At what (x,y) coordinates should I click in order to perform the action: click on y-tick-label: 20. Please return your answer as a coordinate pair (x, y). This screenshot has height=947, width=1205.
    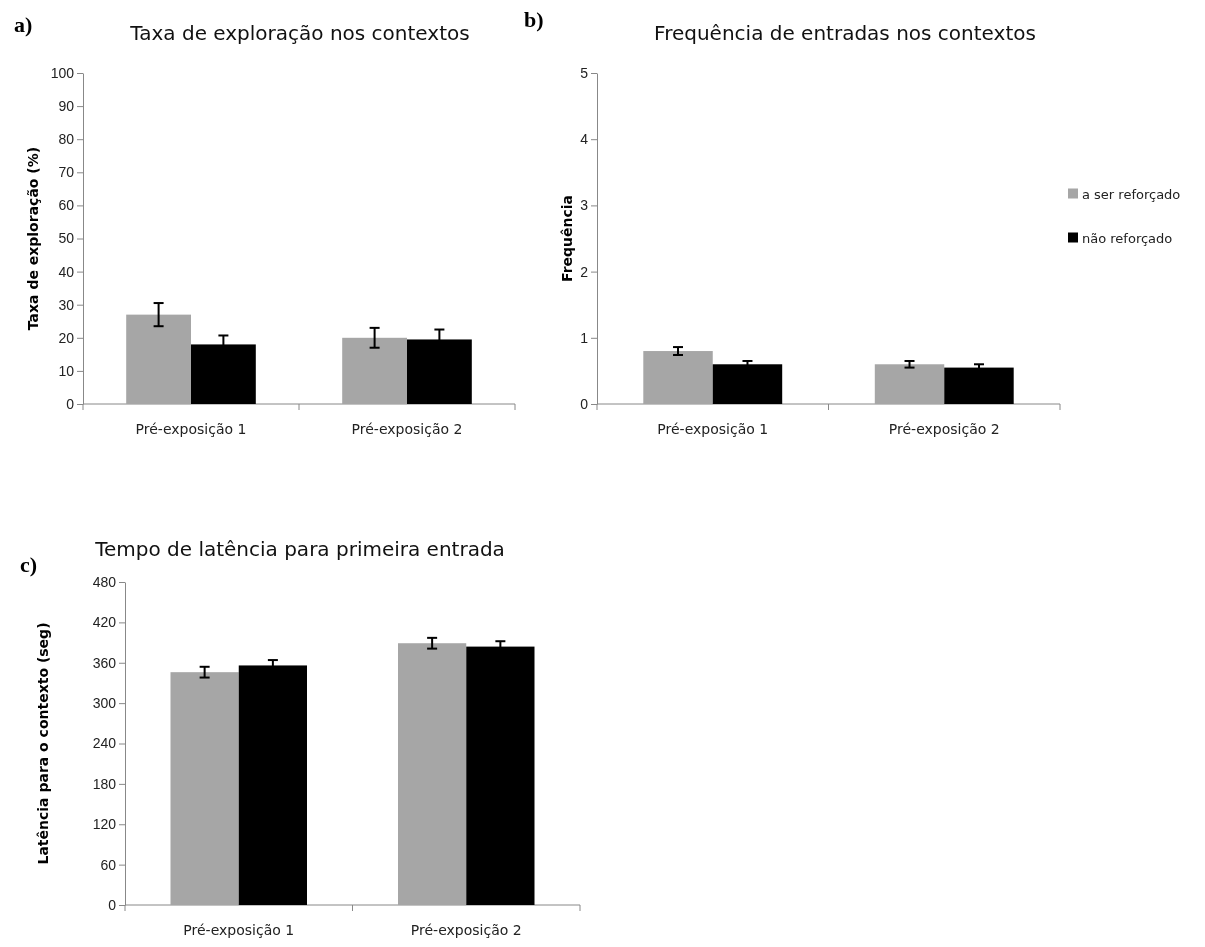
    Looking at the image, I should click on (66, 337).